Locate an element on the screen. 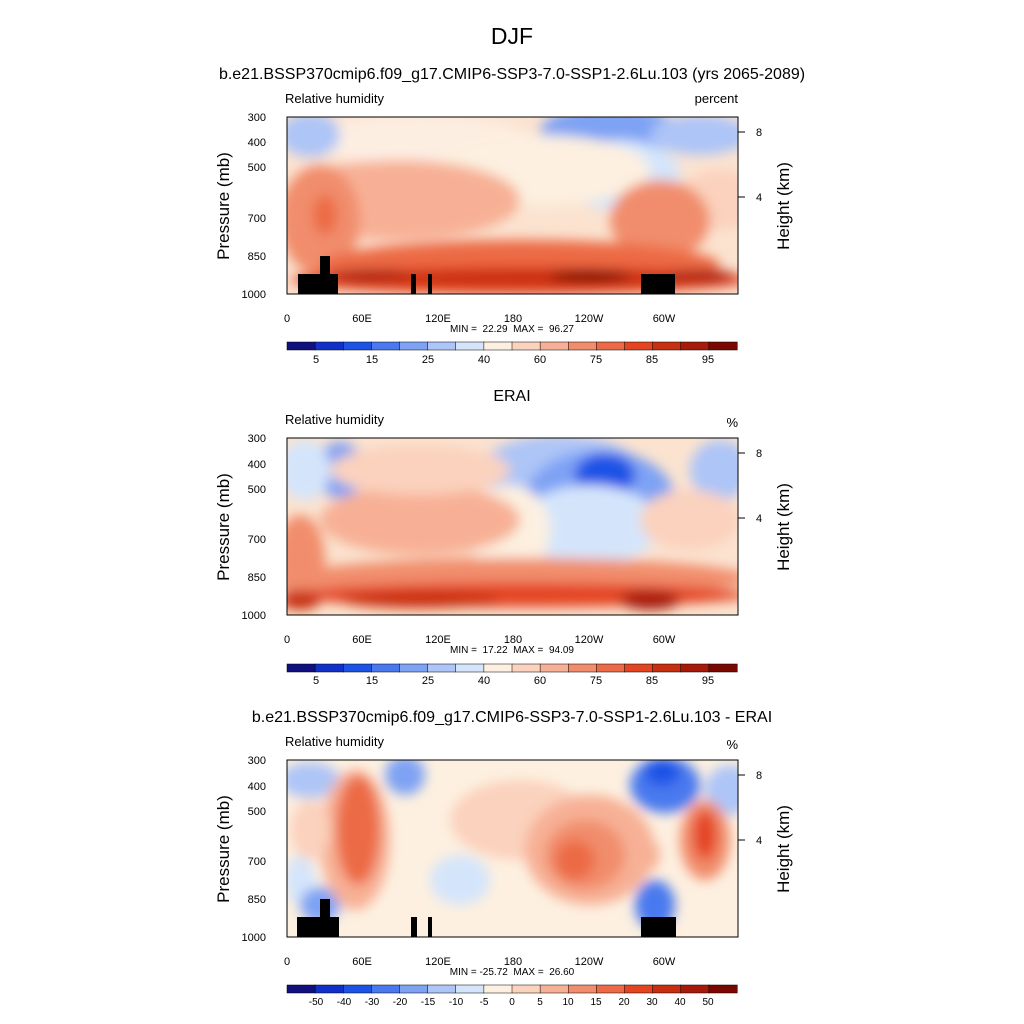  colorbar-label: 50 is located at coordinates (708, 1002).